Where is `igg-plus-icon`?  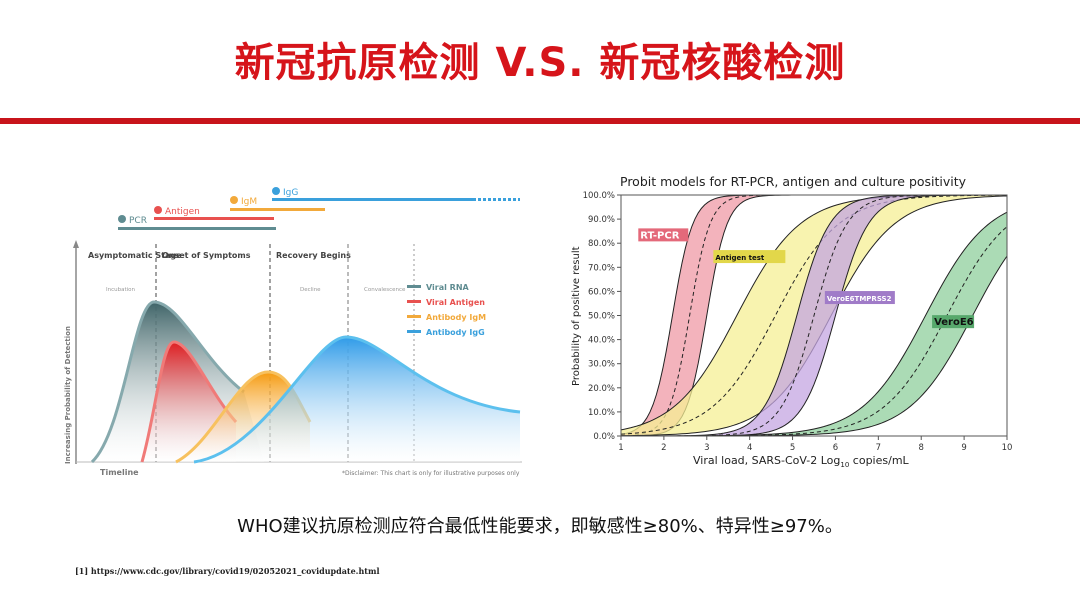
igg-plus-icon is located at coordinates (276, 191).